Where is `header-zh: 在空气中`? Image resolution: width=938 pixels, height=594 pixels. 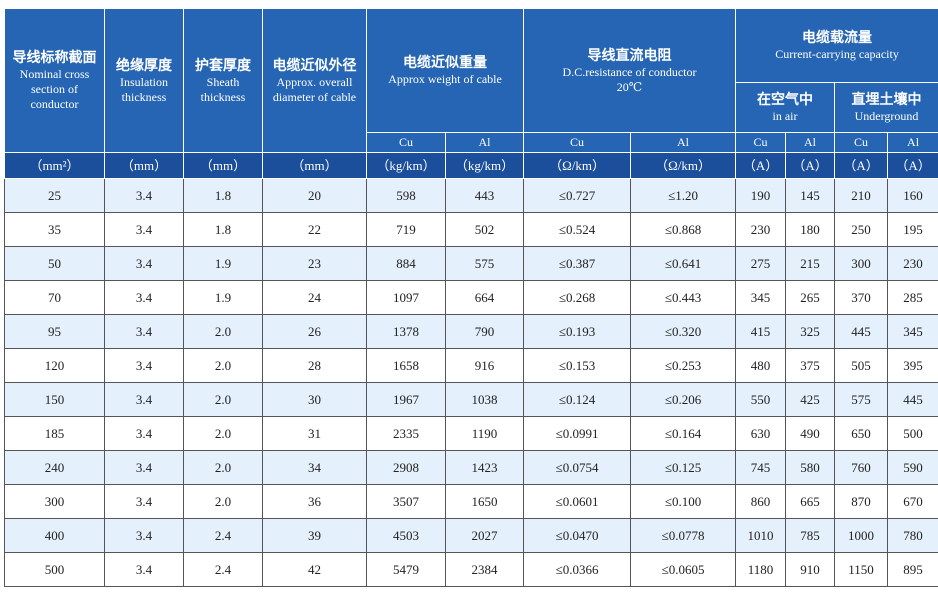
header-zh: 在空气中 is located at coordinates (785, 100).